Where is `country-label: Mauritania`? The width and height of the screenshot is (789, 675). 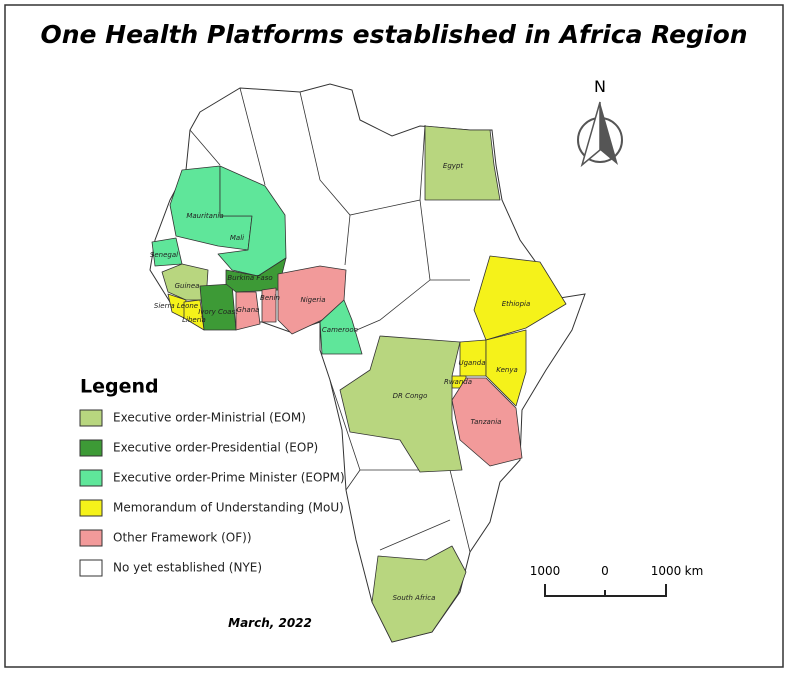
country-label: Mauritania is located at coordinates (204, 216).